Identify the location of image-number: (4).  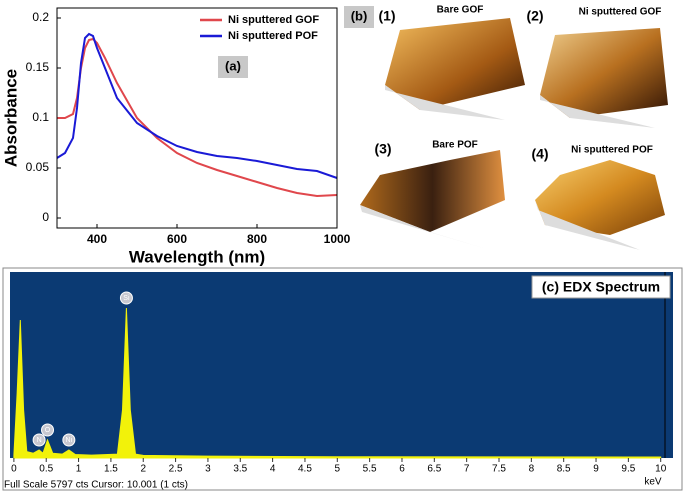
(539, 154).